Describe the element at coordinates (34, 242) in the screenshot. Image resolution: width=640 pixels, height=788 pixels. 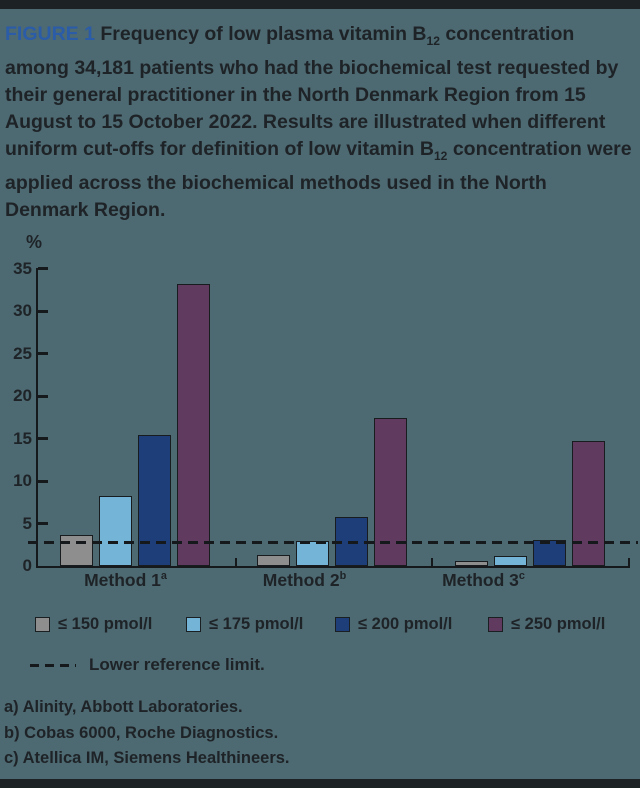
I see `y-axis-unit-label: %` at that location.